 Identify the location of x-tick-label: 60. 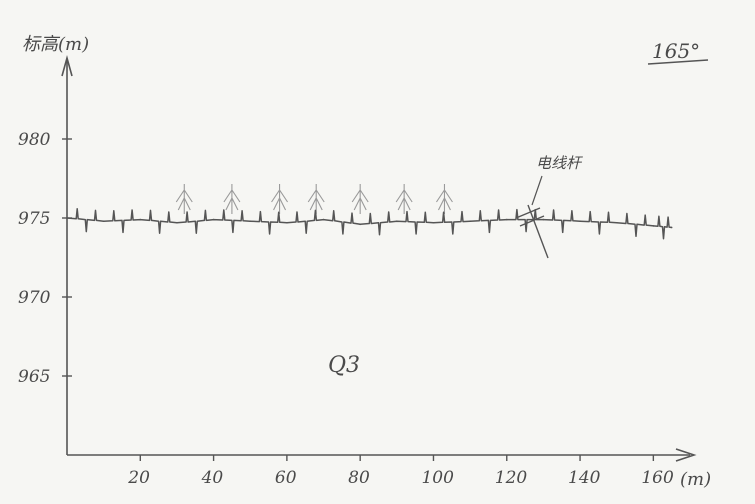
(286, 478).